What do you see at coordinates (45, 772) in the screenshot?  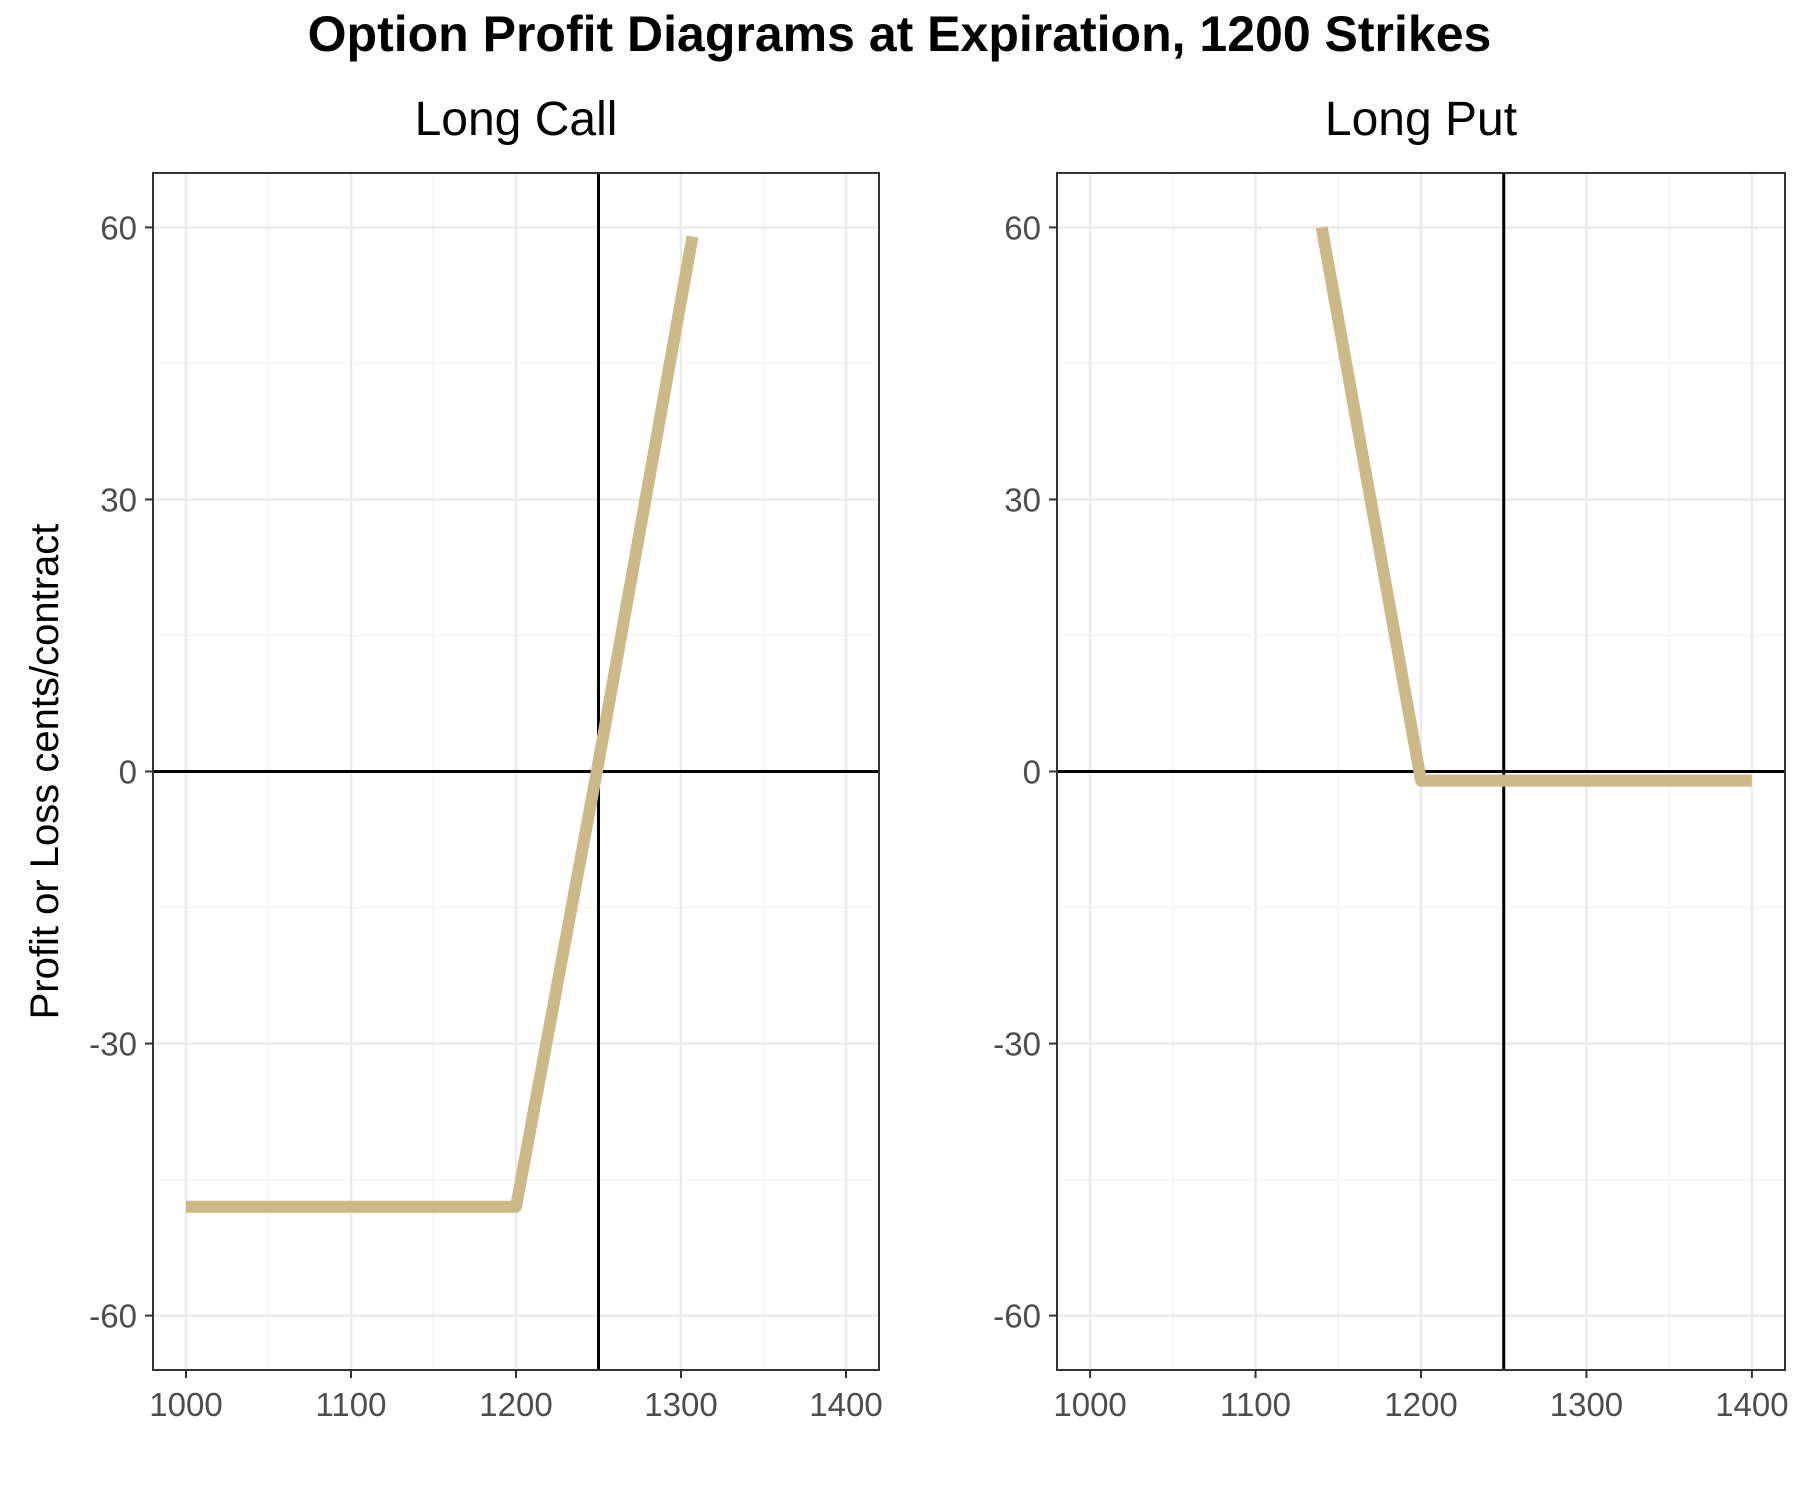 I see `y-axis-title: Profit or Loss cents/contract` at bounding box center [45, 772].